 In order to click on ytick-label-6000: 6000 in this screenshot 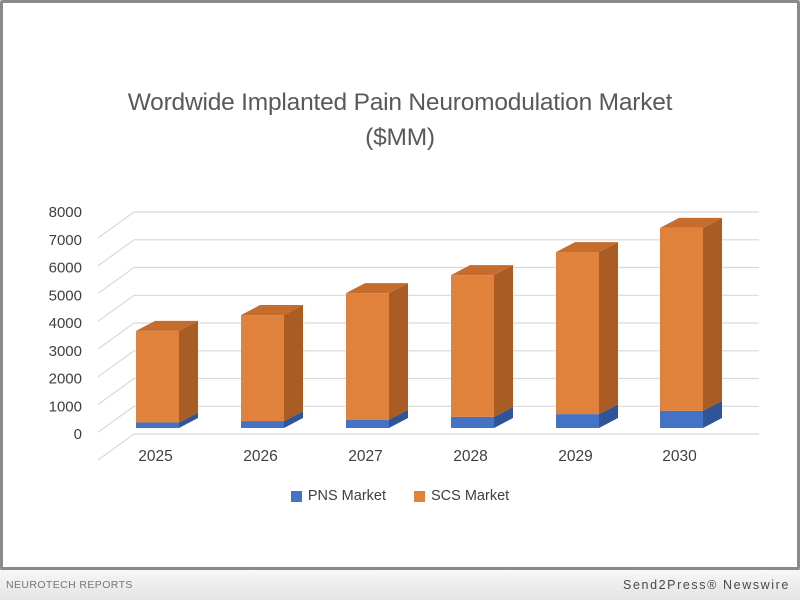, I will do `click(65, 268)`.